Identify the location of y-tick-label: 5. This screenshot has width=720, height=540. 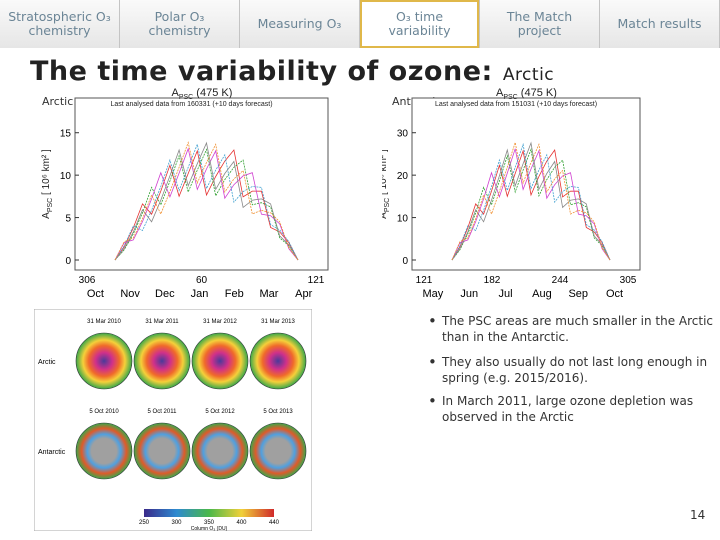
(68, 219).